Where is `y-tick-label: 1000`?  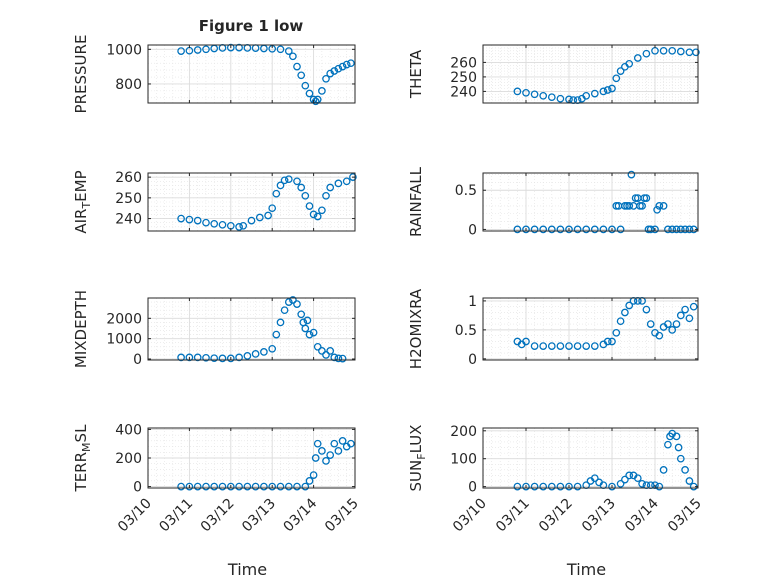
y-tick-label: 1000 is located at coordinates (124, 50).